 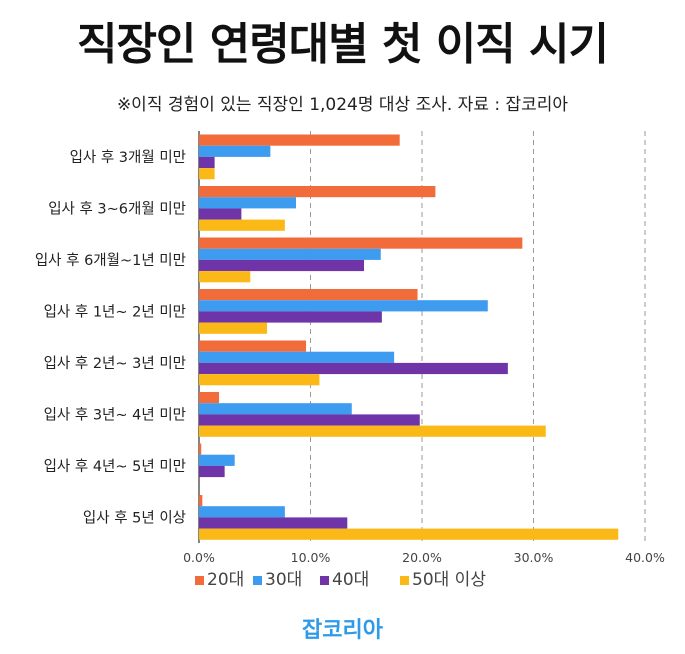 I want to click on legend-label: 50대 이상, so click(x=449, y=580).